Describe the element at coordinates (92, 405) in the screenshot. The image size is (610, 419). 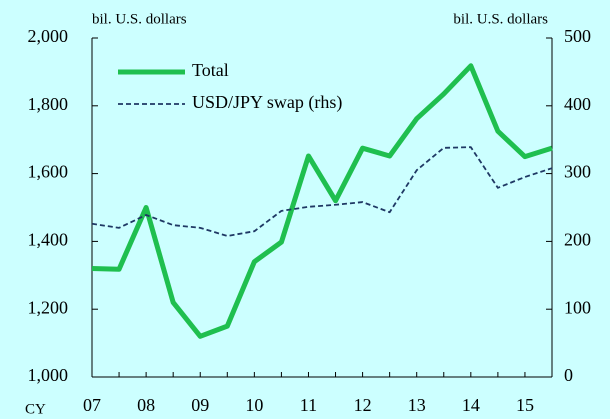
I see `x-tick-label: 07` at that location.